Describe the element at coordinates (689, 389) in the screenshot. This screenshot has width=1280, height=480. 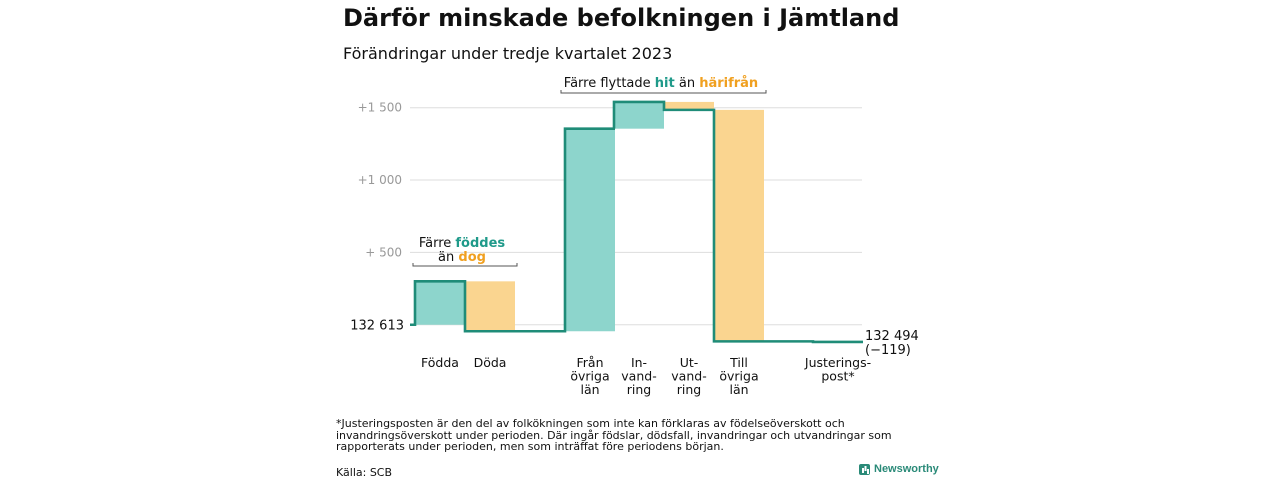
I see `category-label-4: ring` at that location.